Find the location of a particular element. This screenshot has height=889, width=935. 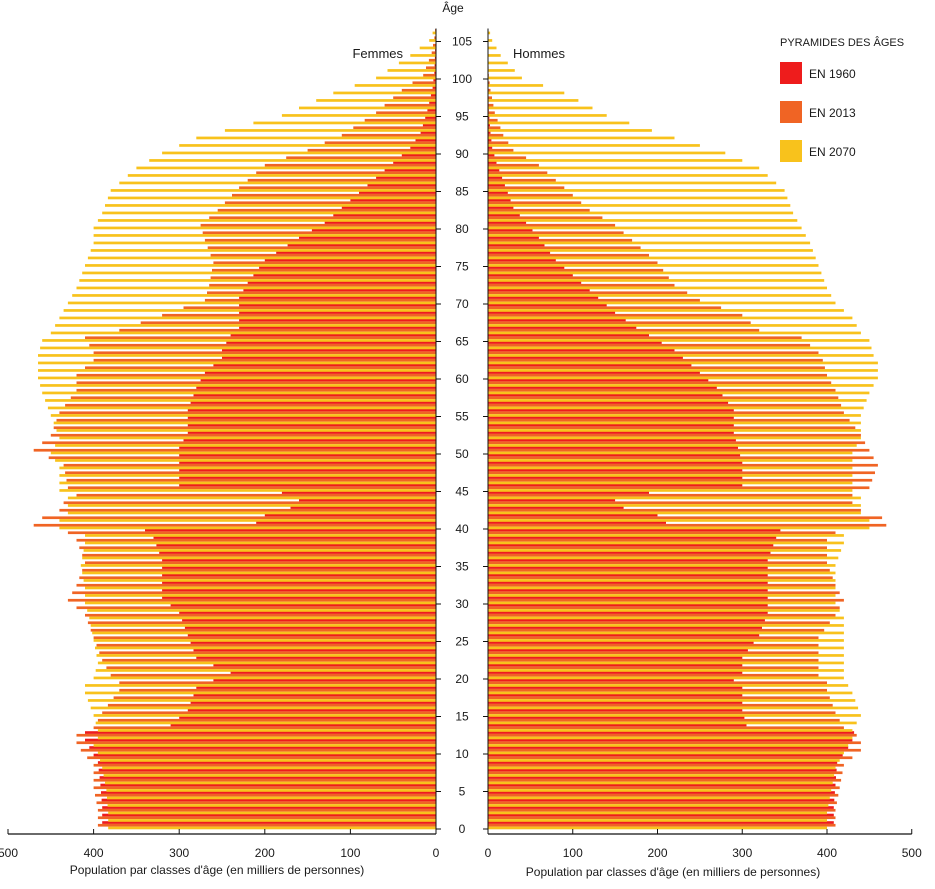

legend-label-2013: EN 2013 is located at coordinates (832, 113).